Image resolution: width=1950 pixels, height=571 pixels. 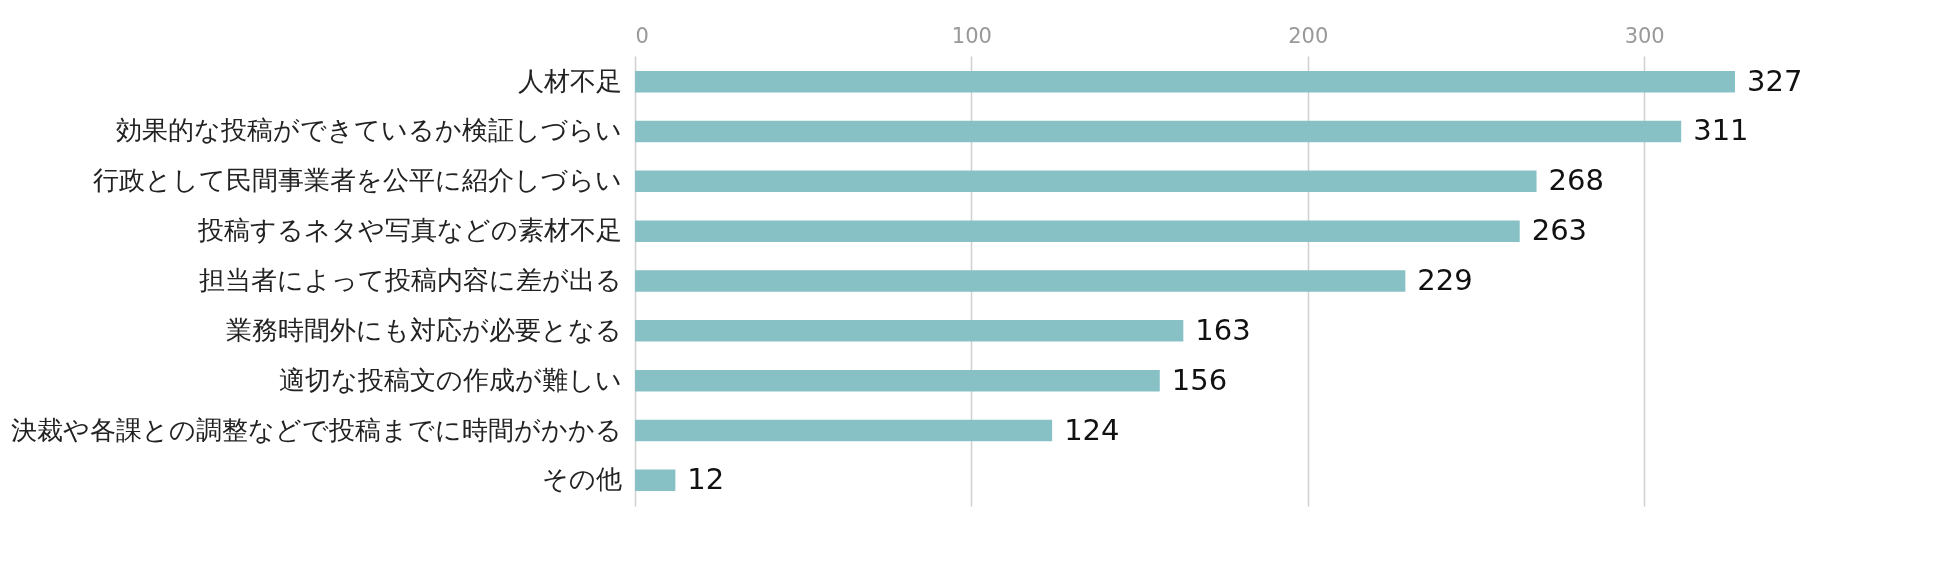 I want to click on x-tick-label: 0, so click(x=642, y=35).